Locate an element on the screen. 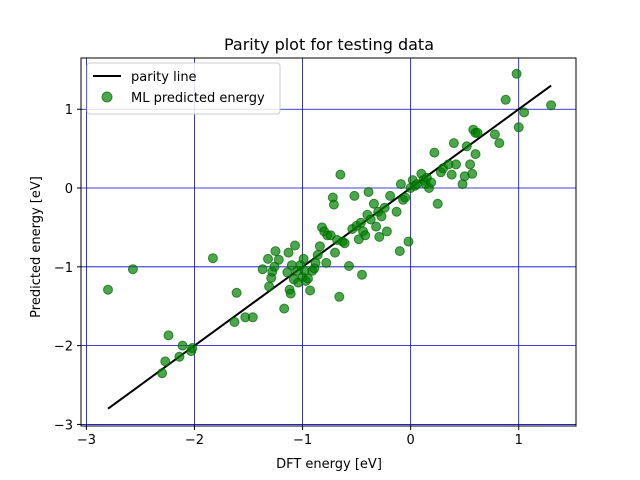  x-tick-label: 0 is located at coordinates (410, 440).